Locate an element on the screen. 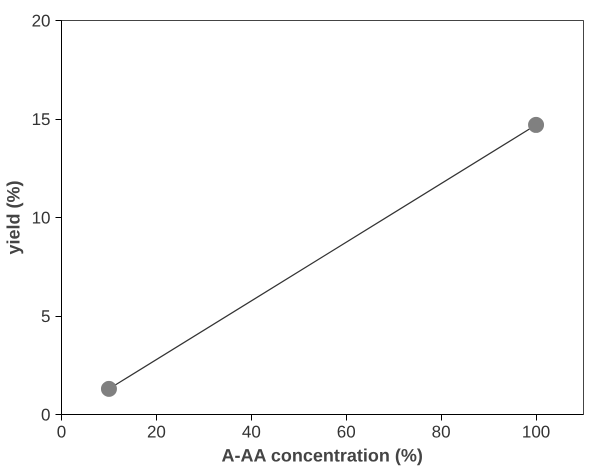 The height and width of the screenshot is (468, 595). y-tick-label: 15 is located at coordinates (41, 119).